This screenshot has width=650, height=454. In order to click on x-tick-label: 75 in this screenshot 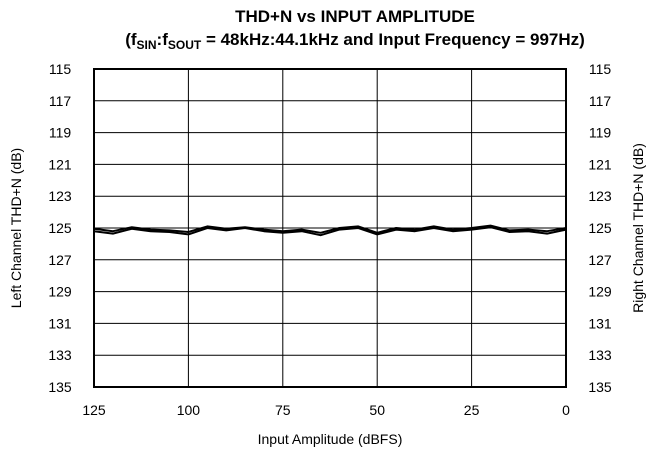, I will do `click(283, 410)`.